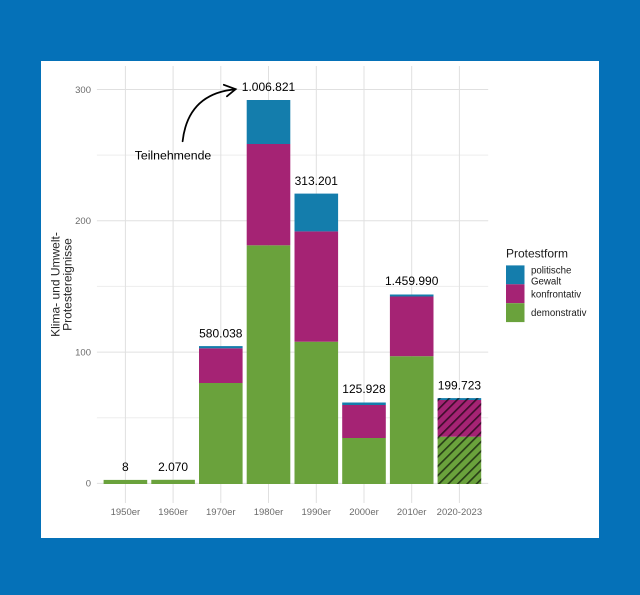  I want to click on svg-text: 313.201, so click(317, 181).